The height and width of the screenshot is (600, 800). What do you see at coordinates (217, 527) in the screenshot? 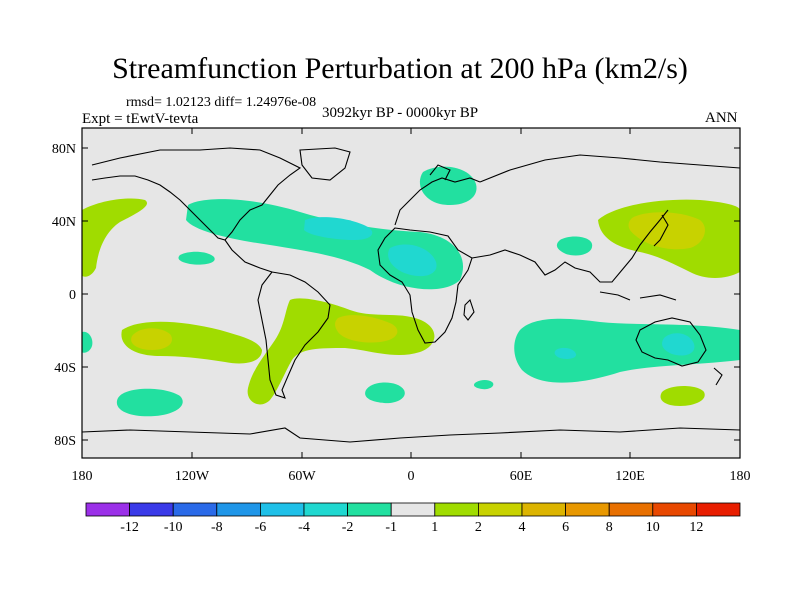
I see `colorbar-label: -8` at bounding box center [217, 527].